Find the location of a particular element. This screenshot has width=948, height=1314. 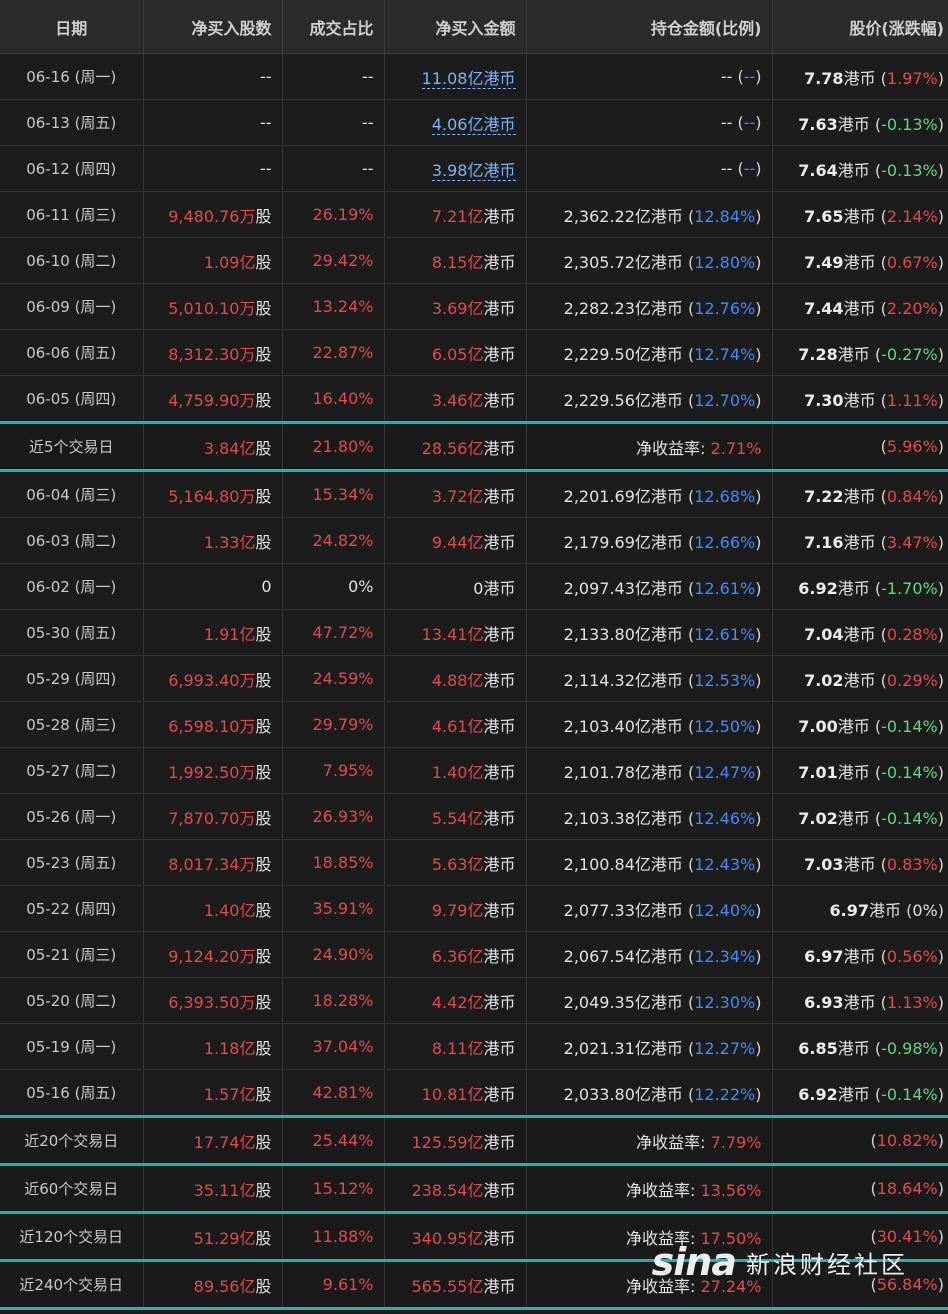

cell-date: 05-30 (周五) is located at coordinates (72, 632).